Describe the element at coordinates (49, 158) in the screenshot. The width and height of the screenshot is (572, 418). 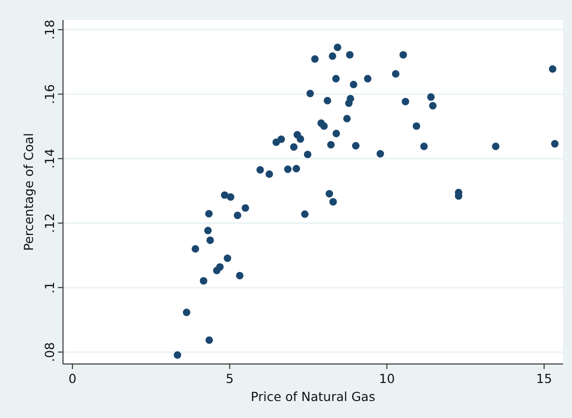
I see `y-tick-label: .14` at that location.